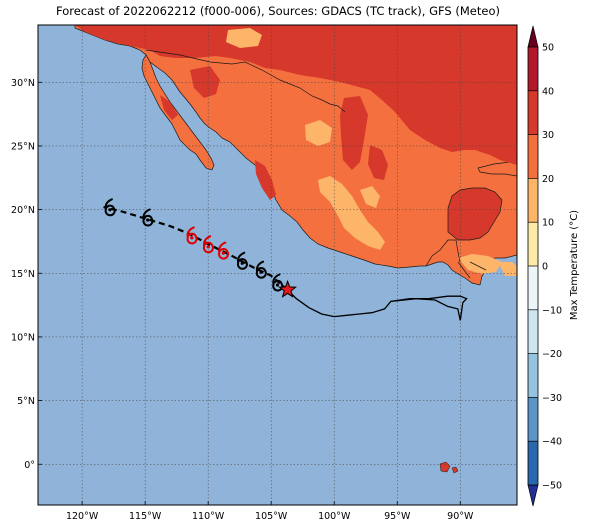 This screenshot has height=529, width=592. Describe the element at coordinates (548, 91) in the screenshot. I see `colorbar-tick-label: 40` at that location.